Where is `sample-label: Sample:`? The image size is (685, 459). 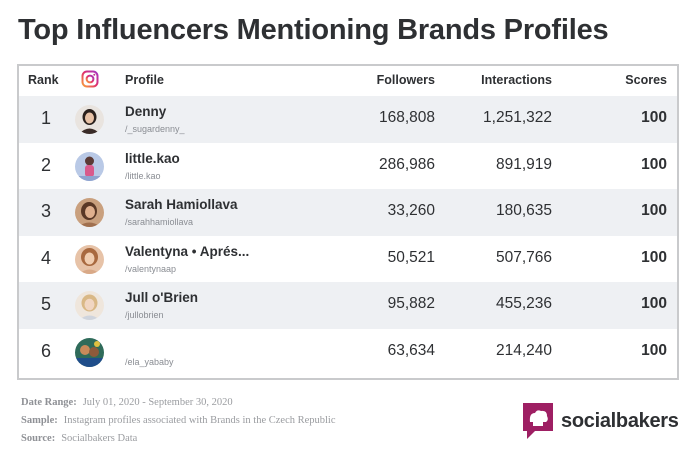
sample-label: Sample: is located at coordinates (39, 420).